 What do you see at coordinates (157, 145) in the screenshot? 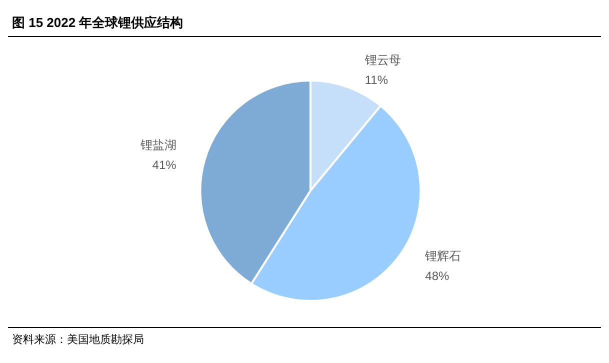
I see `slice-label: 锂盐湖` at bounding box center [157, 145].